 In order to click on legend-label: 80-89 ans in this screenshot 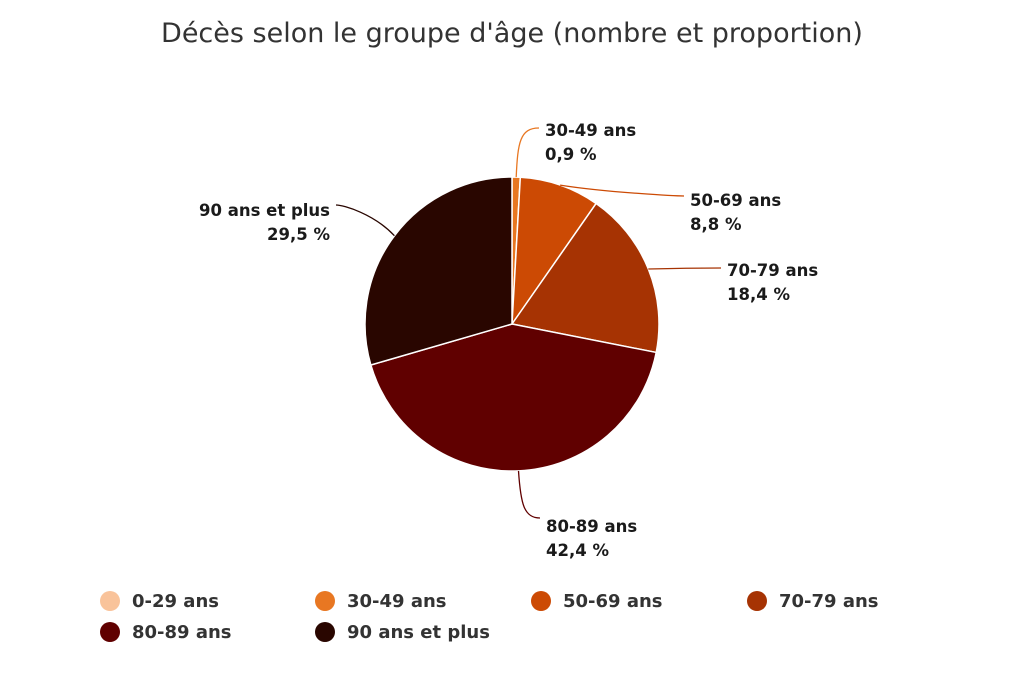, I will do `click(182, 632)`.